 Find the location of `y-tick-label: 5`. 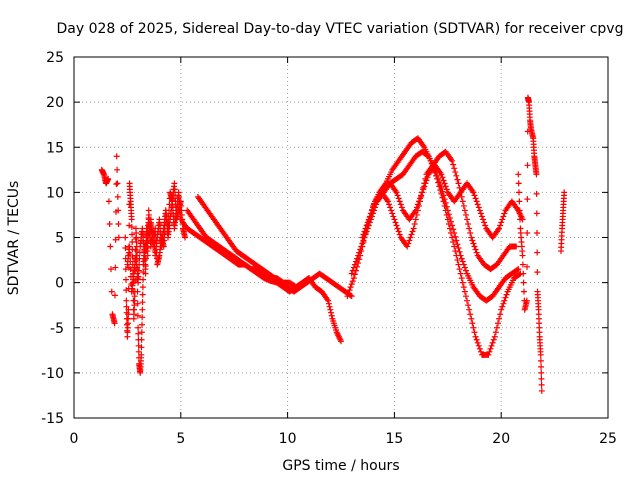

y-tick-label: 5 is located at coordinates (59, 239).